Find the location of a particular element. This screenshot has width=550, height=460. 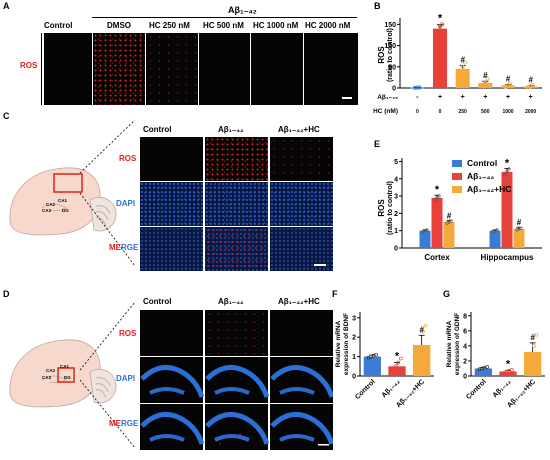

col-d-abeta-hc: Aβ₁₋₄₂+HC is located at coordinates (299, 301).